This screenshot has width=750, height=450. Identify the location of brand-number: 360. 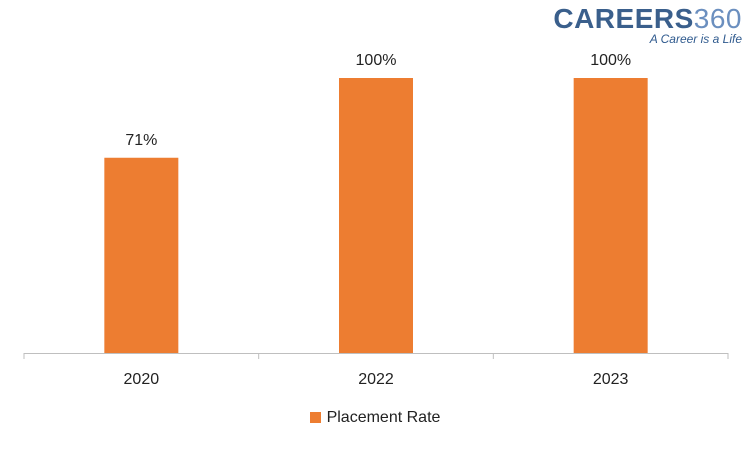
(717, 18).